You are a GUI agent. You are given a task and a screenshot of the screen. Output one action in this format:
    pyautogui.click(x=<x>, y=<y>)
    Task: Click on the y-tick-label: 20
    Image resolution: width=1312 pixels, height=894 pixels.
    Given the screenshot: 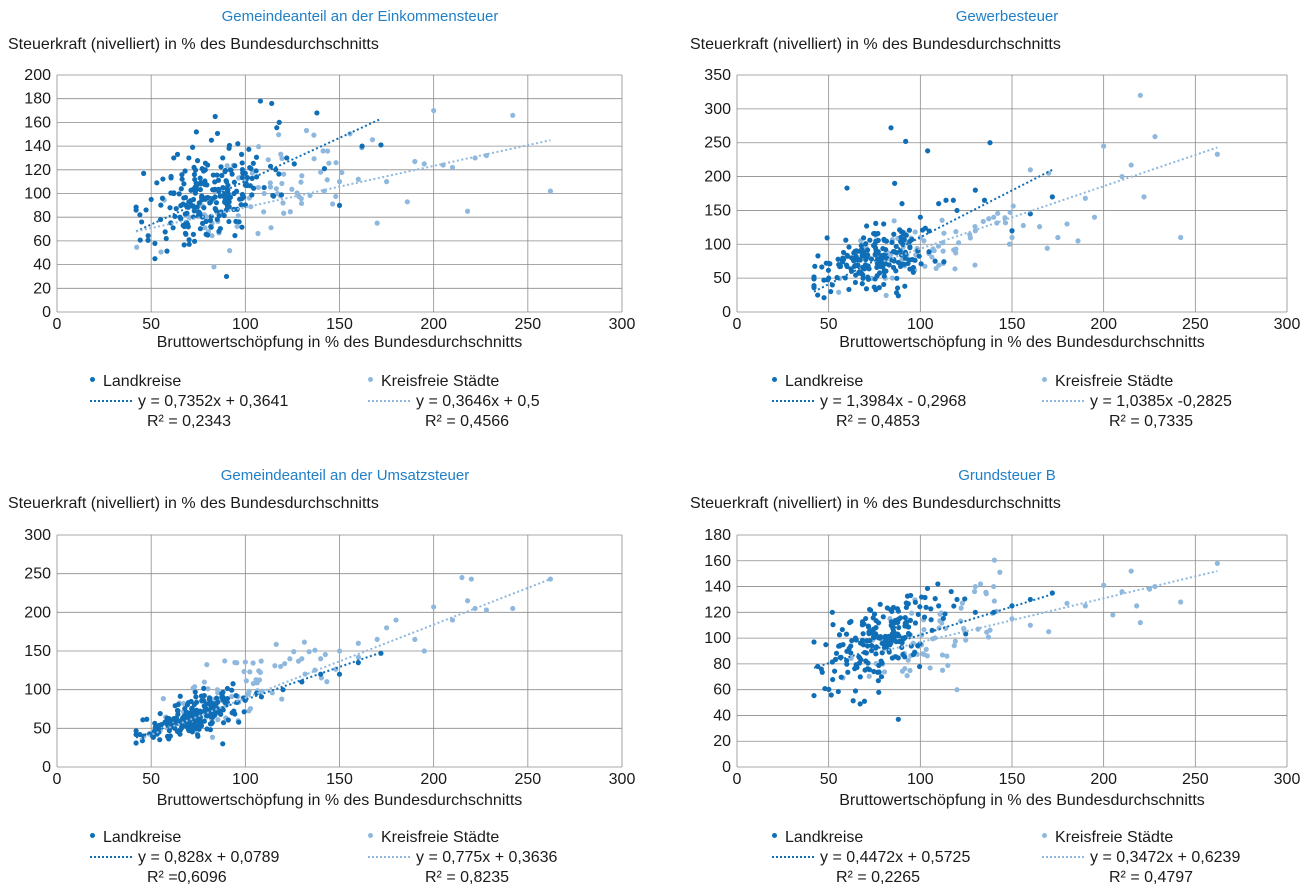 What is the action you would take?
    pyautogui.click(x=42, y=288)
    